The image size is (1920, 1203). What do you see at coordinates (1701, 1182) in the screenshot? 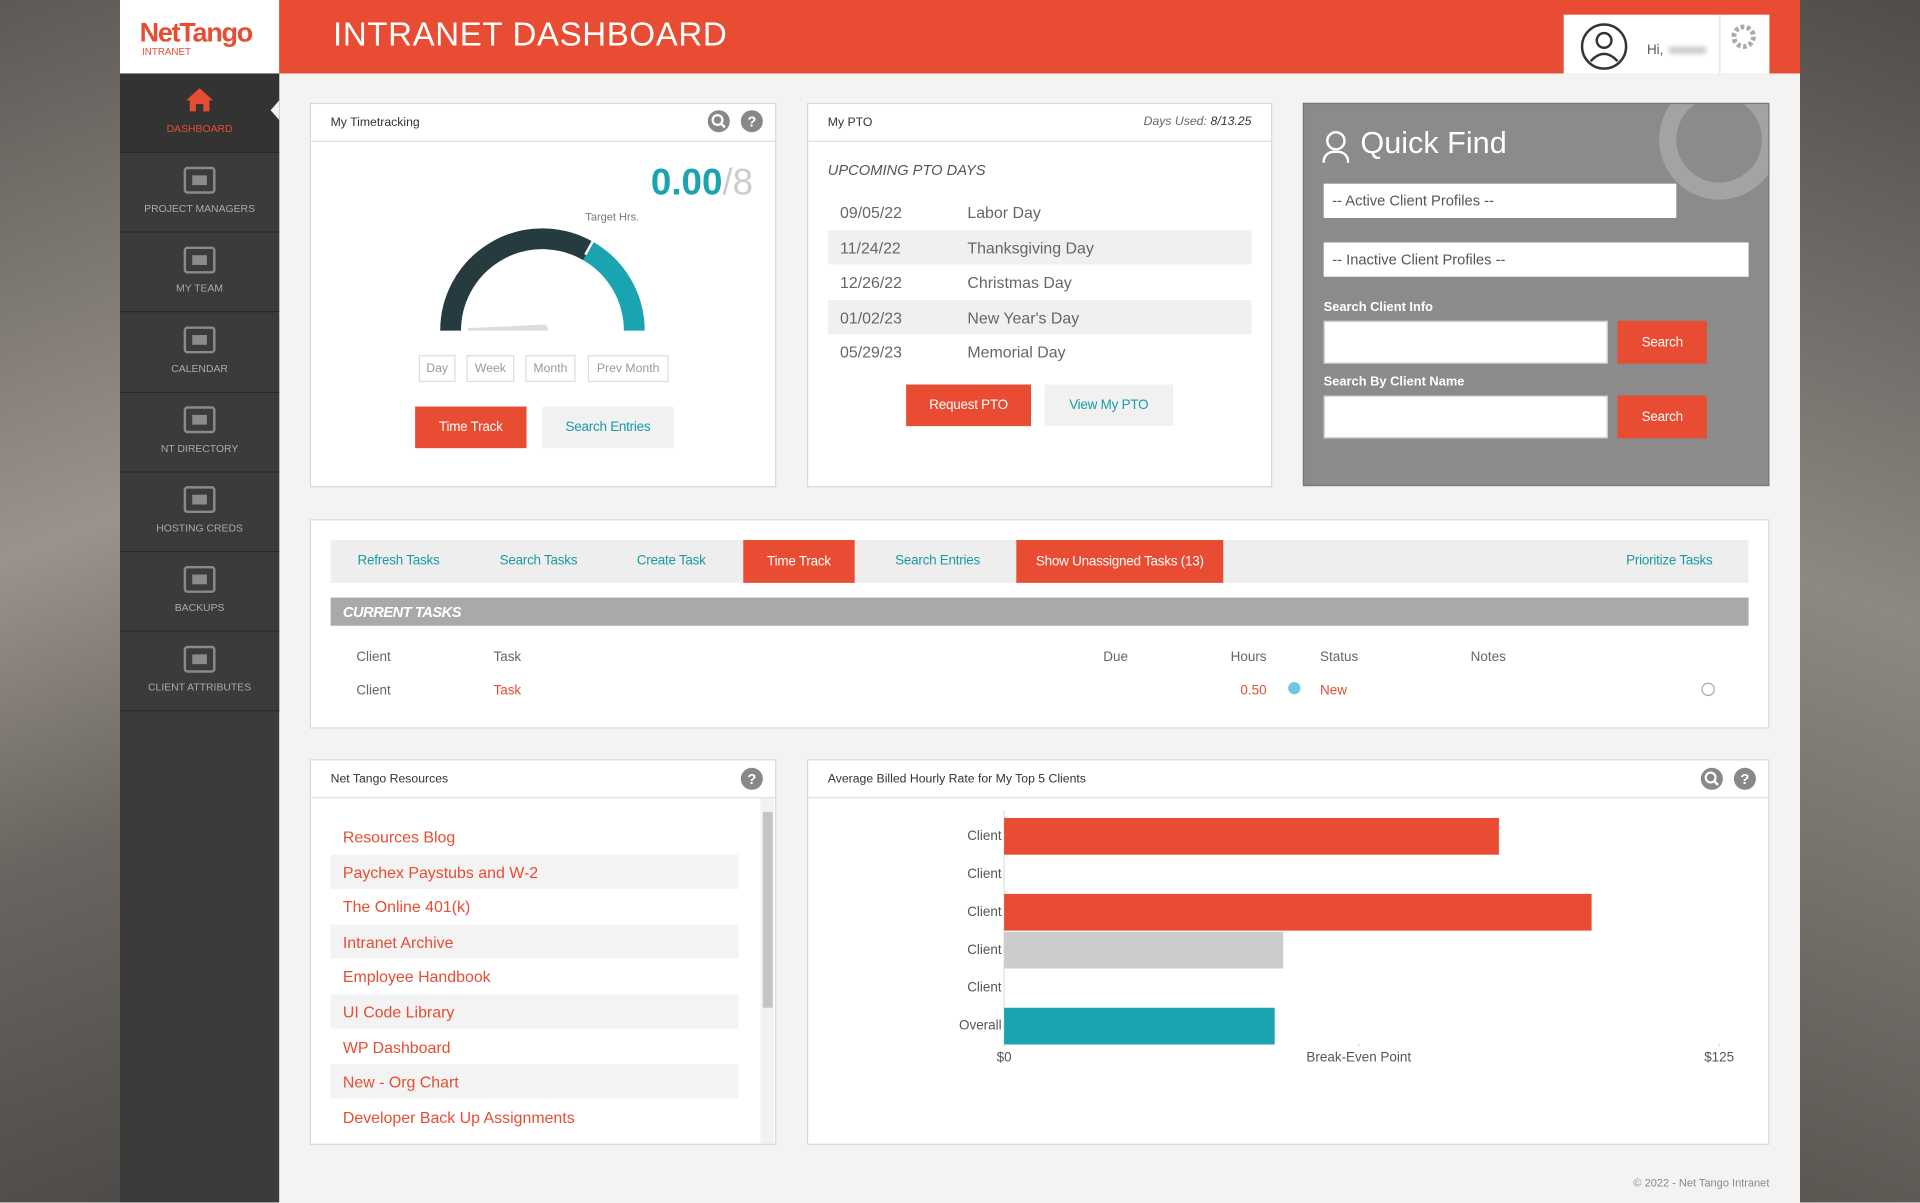
I see `footer: © 2022 - Net Tango Intranet` at bounding box center [1701, 1182].